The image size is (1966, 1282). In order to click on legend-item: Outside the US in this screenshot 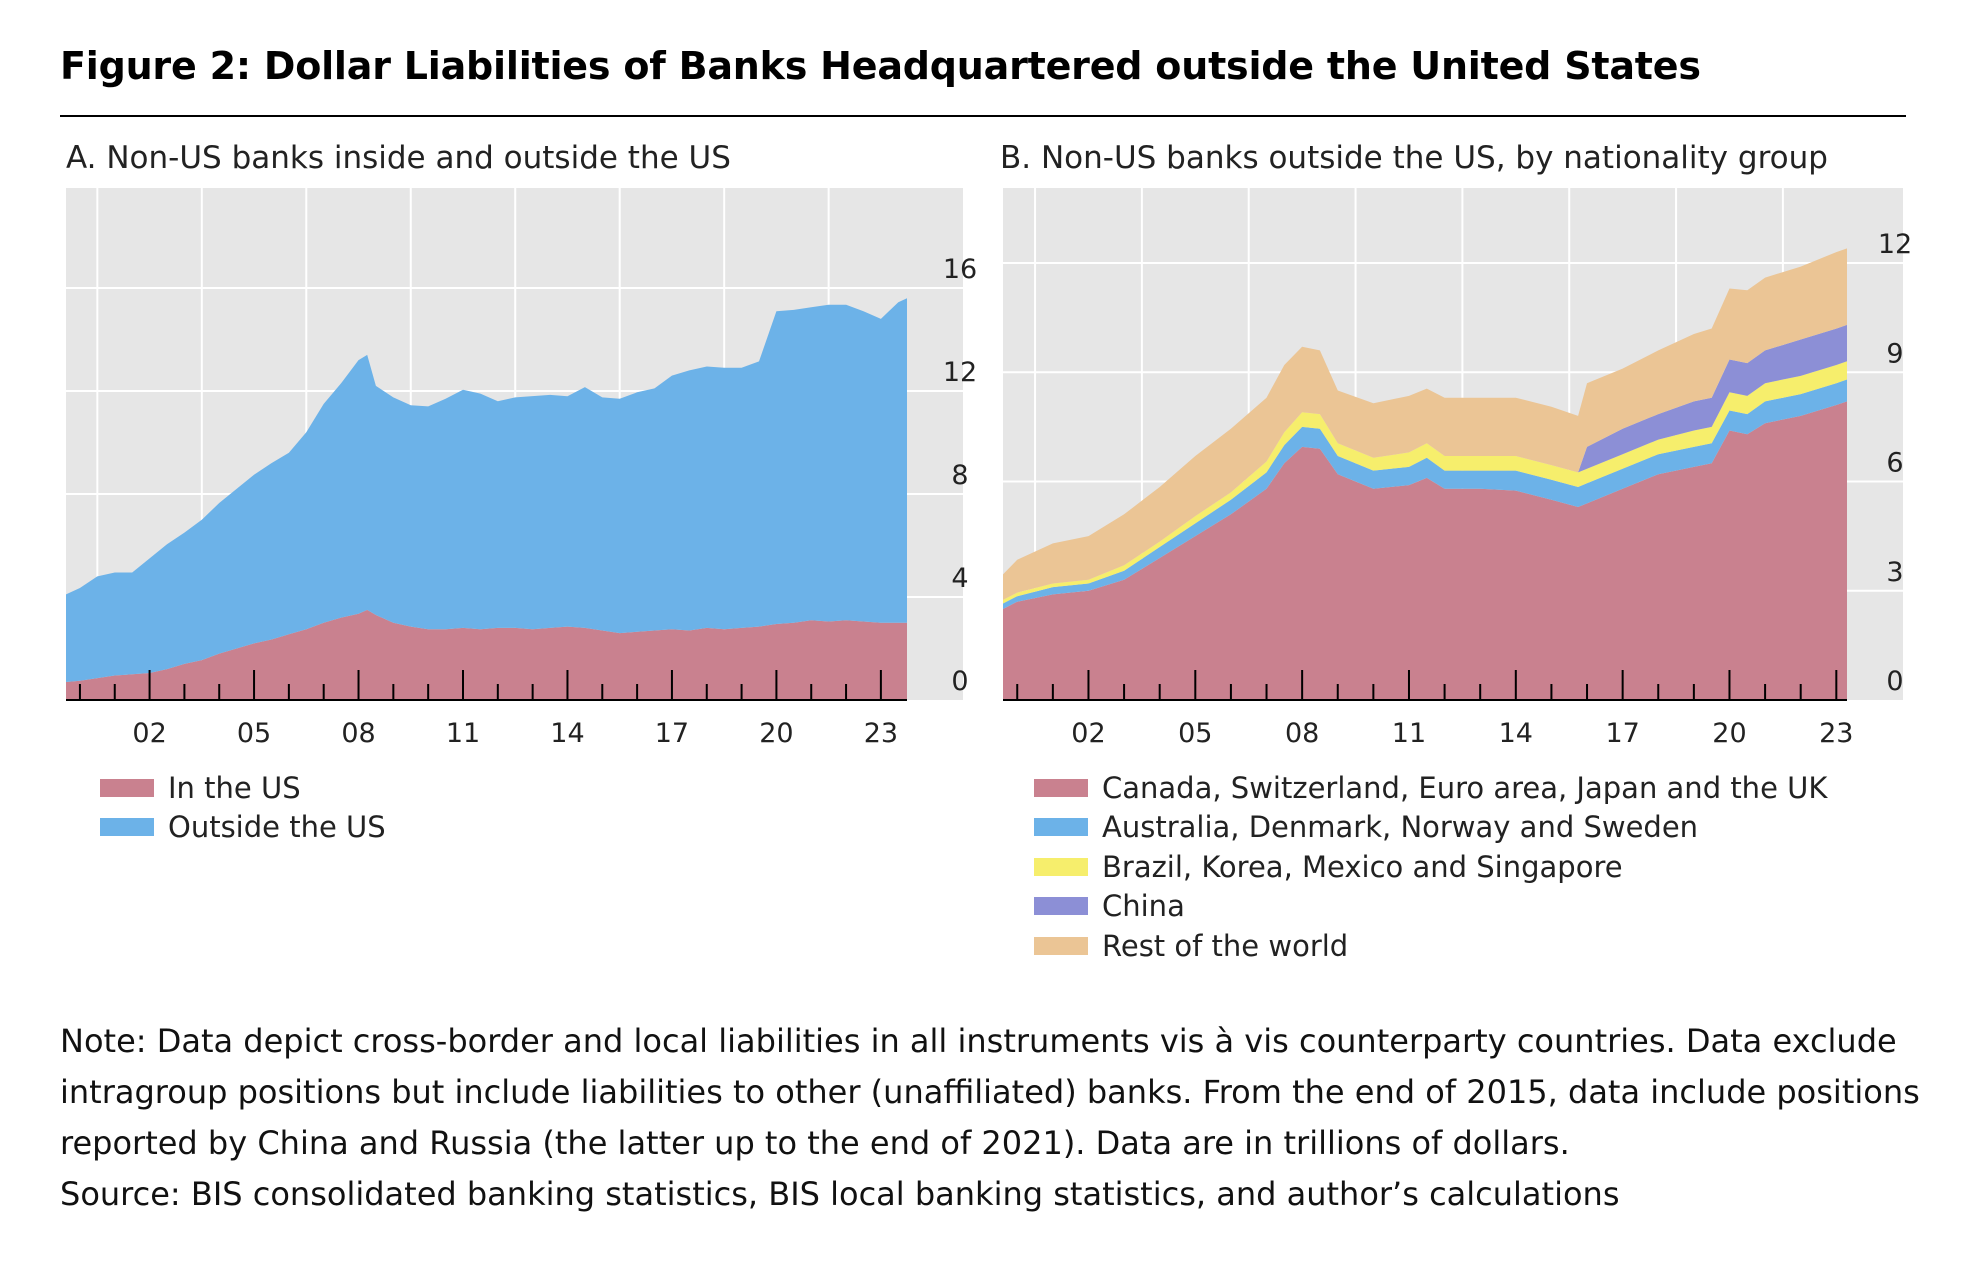, I will do `click(243, 828)`.